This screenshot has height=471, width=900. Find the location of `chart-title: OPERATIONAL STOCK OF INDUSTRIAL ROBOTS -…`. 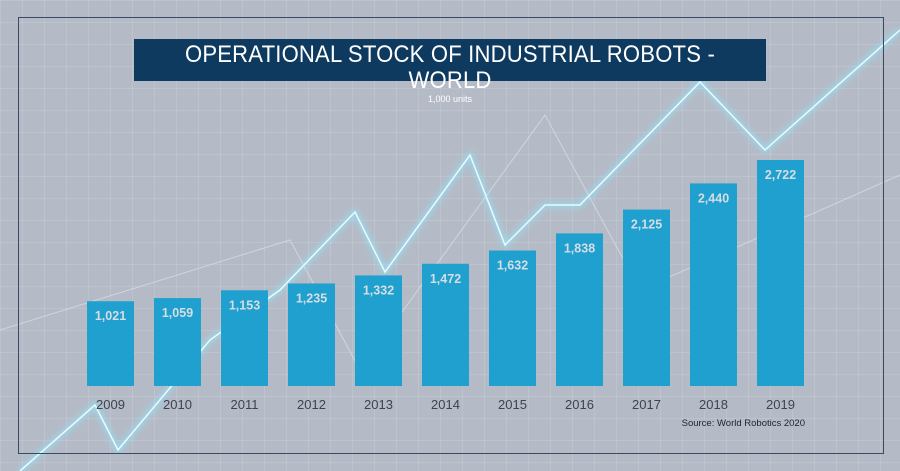

chart-title: OPERATIONAL STOCK OF INDUSTRIAL ROBOTS -… is located at coordinates (449, 67).